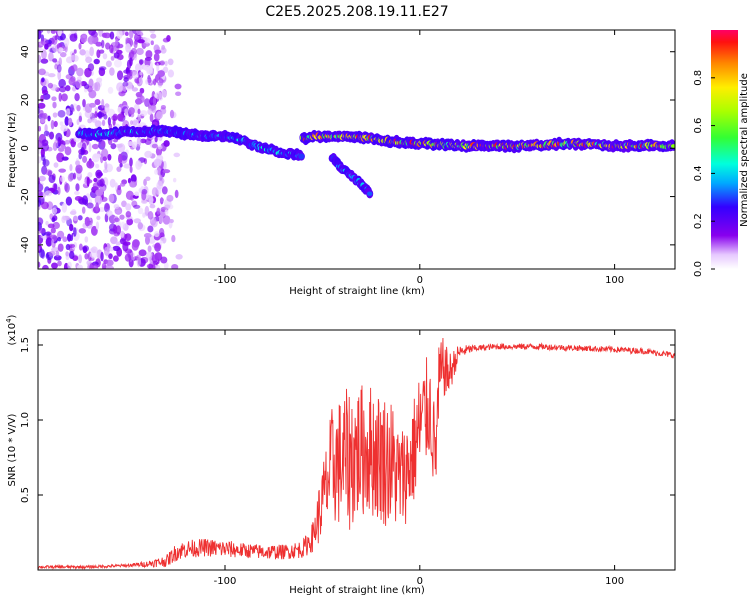 The width and height of the screenshot is (750, 600). Describe the element at coordinates (744, 150) in the screenshot. I see `colorbar-label: Normalized spectral amplitude` at that location.